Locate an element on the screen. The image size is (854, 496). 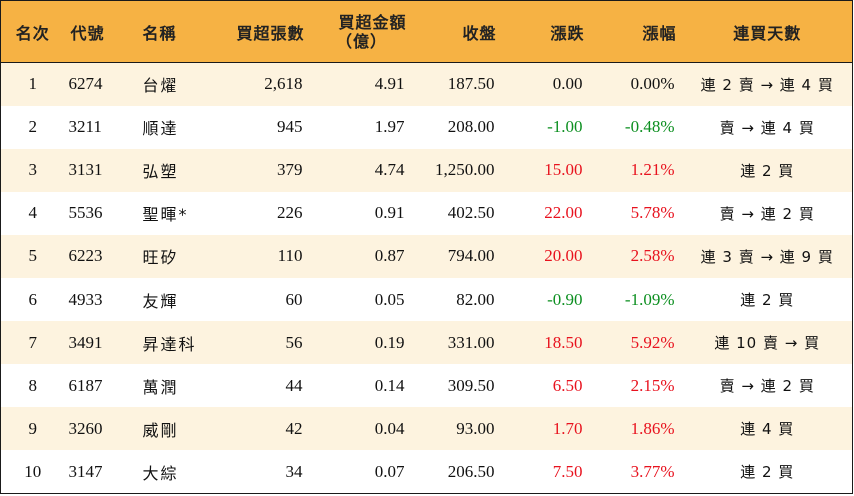
code-cell: 3131 is located at coordinates (85, 170).